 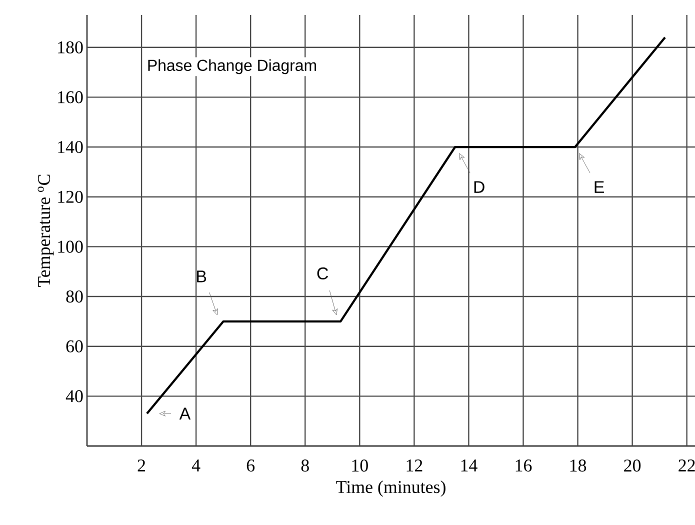 I want to click on text: Phase Change Diagram, so click(x=232, y=66).